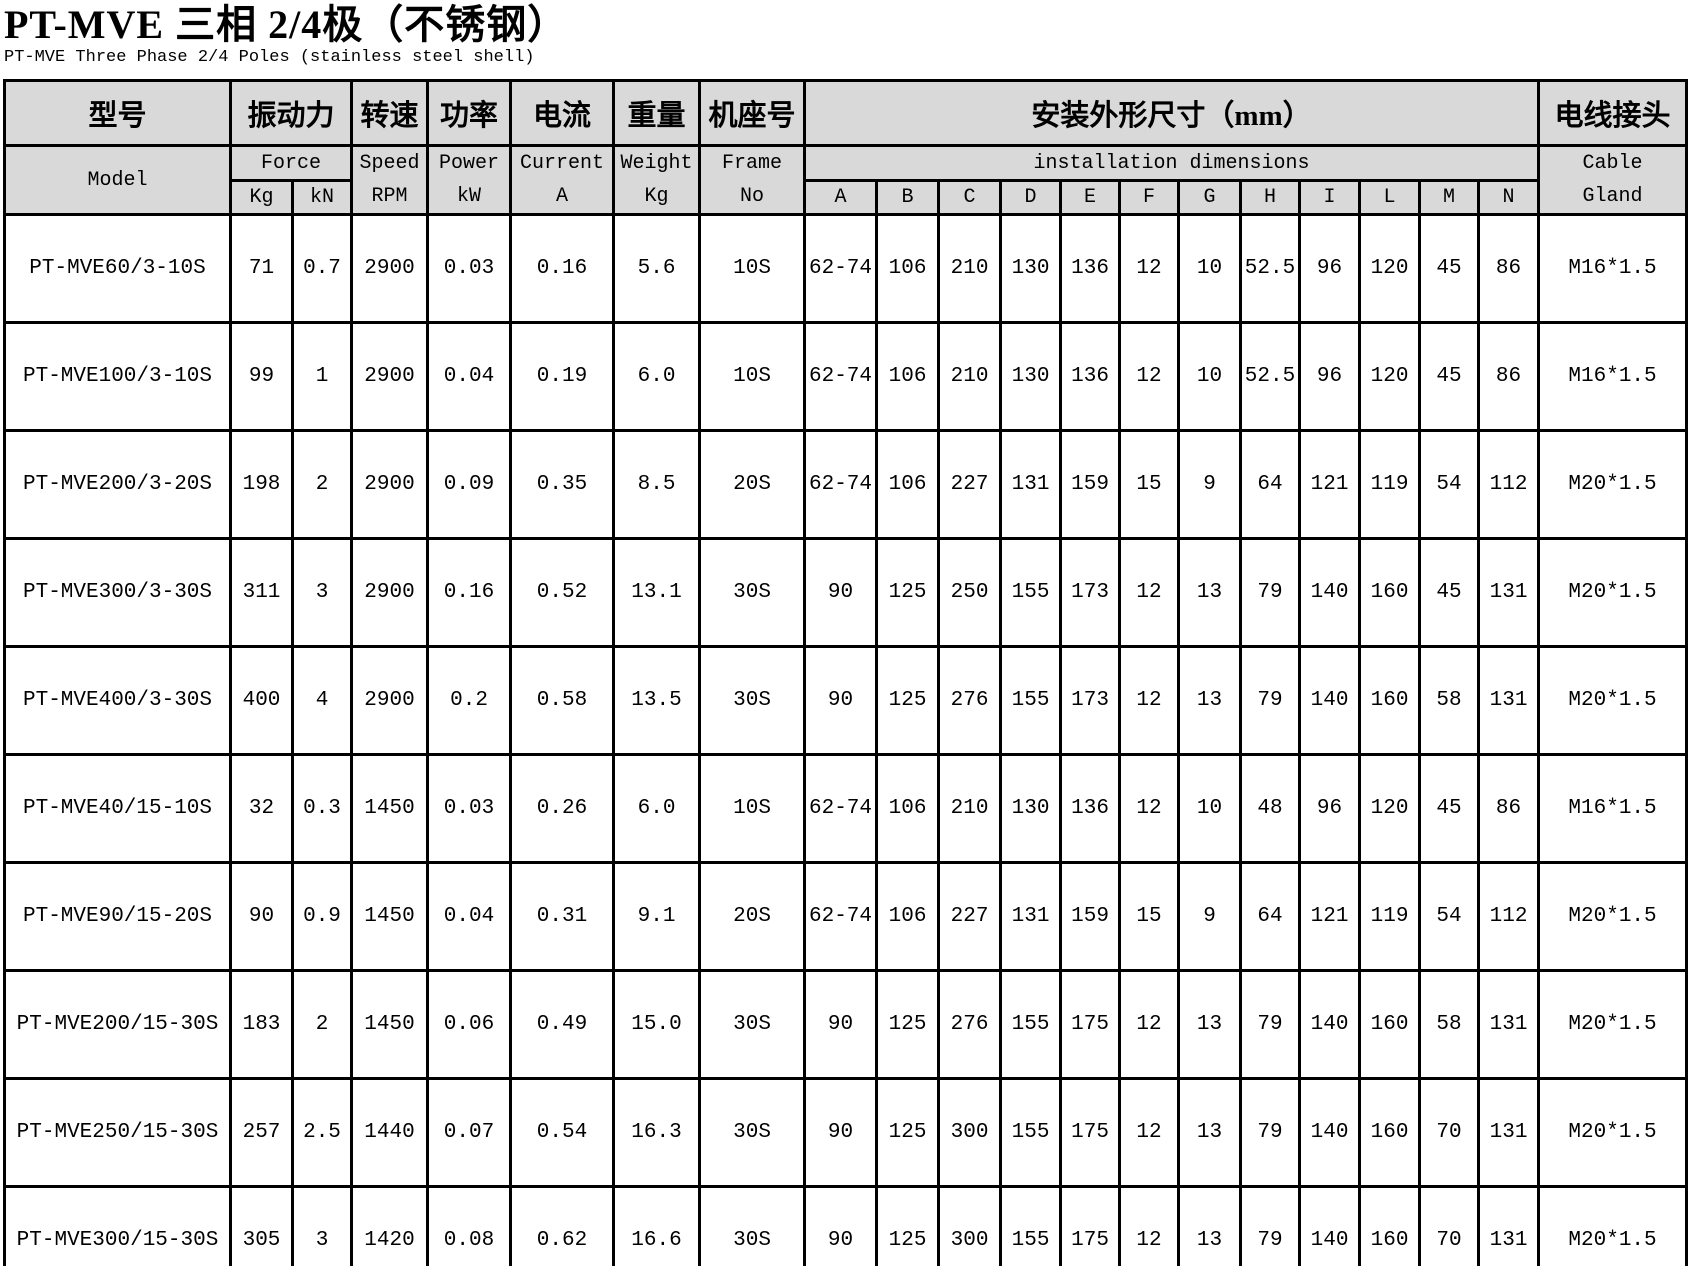  Describe the element at coordinates (322, 700) in the screenshot. I see `force-kn-cell: 4` at that location.